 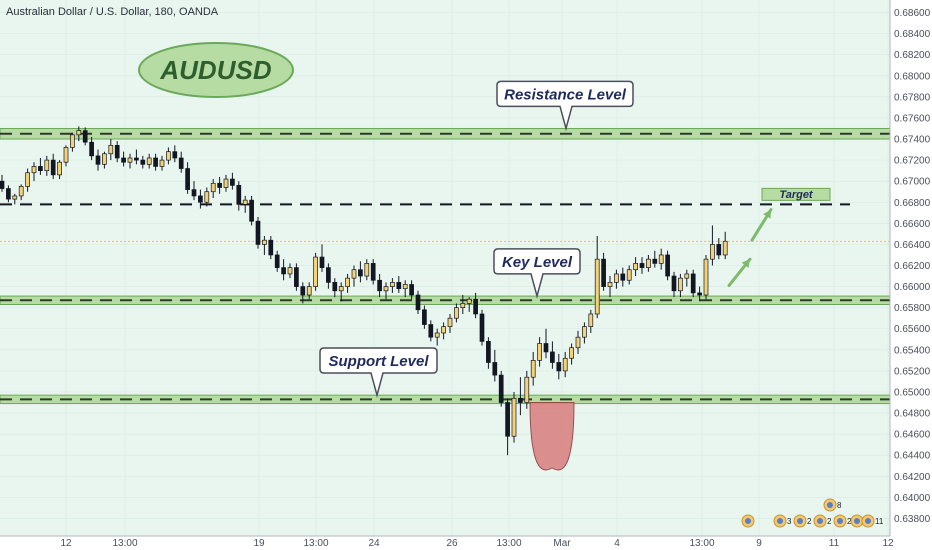 What do you see at coordinates (912, 329) in the screenshot?
I see `price-tick-label: 0.65600` at bounding box center [912, 329].